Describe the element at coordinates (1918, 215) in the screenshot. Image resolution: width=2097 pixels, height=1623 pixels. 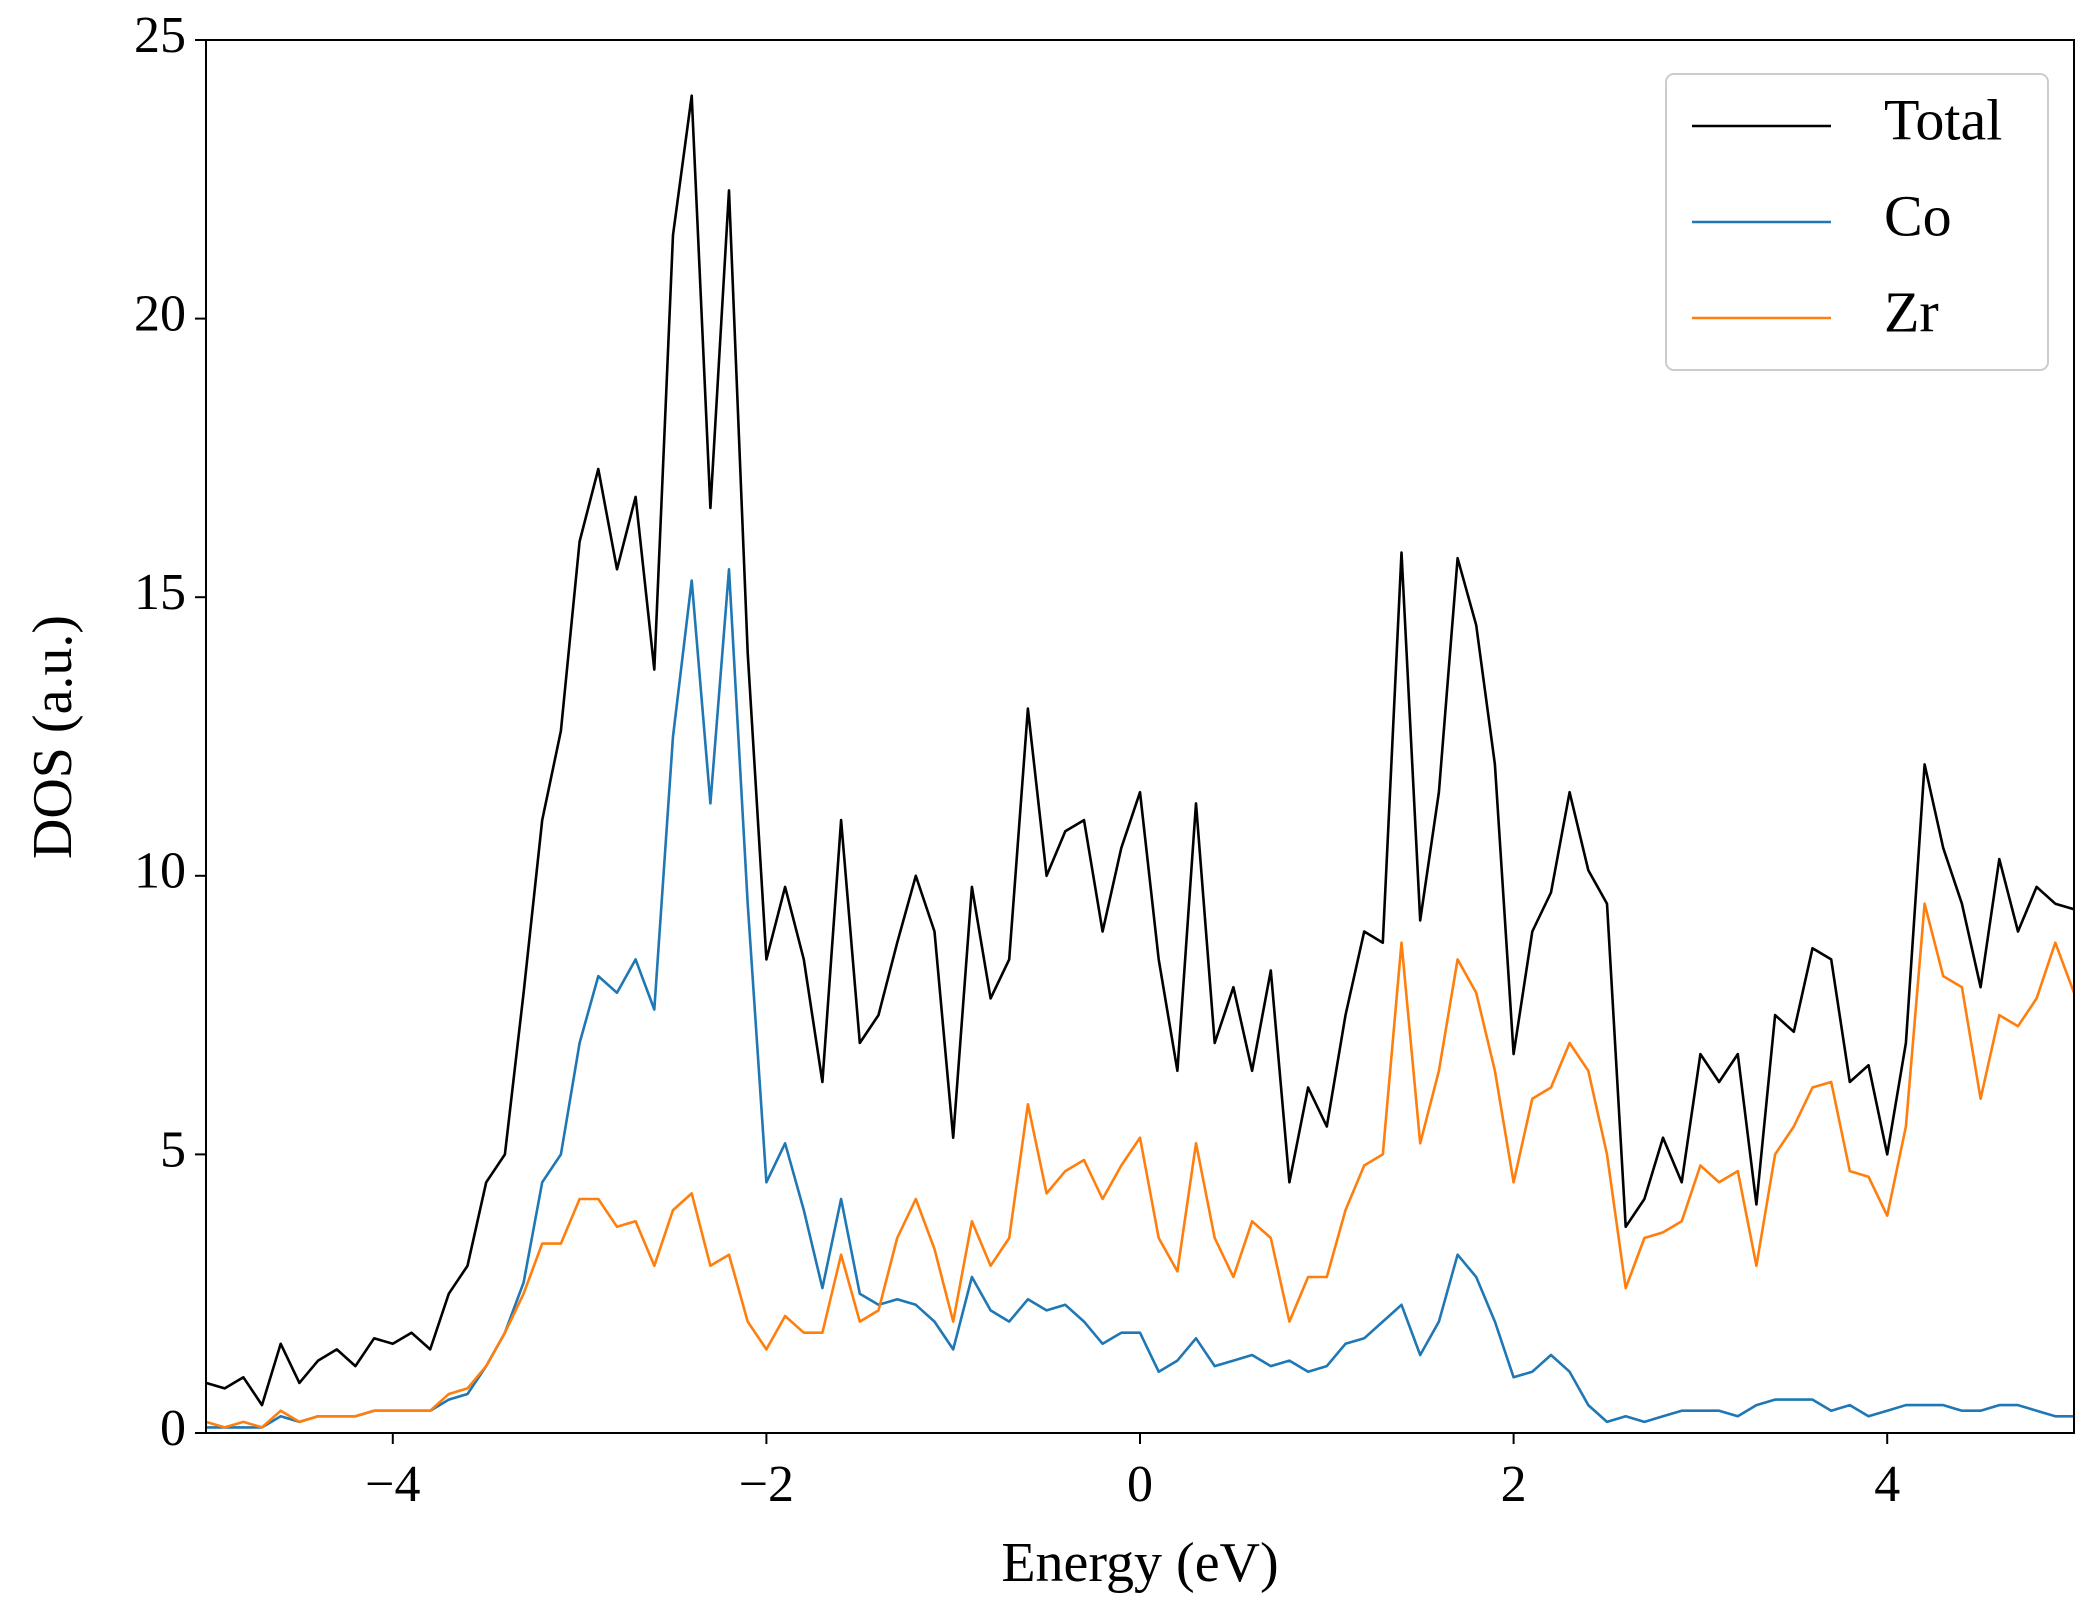
I see `legend-label: Co` at that location.